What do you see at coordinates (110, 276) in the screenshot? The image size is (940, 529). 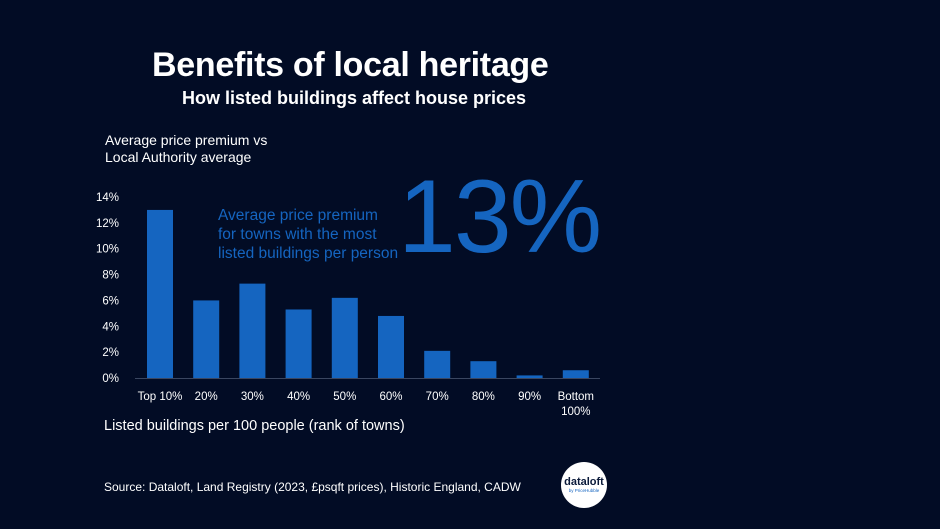 I see `y-tick-label: 8%` at bounding box center [110, 276].